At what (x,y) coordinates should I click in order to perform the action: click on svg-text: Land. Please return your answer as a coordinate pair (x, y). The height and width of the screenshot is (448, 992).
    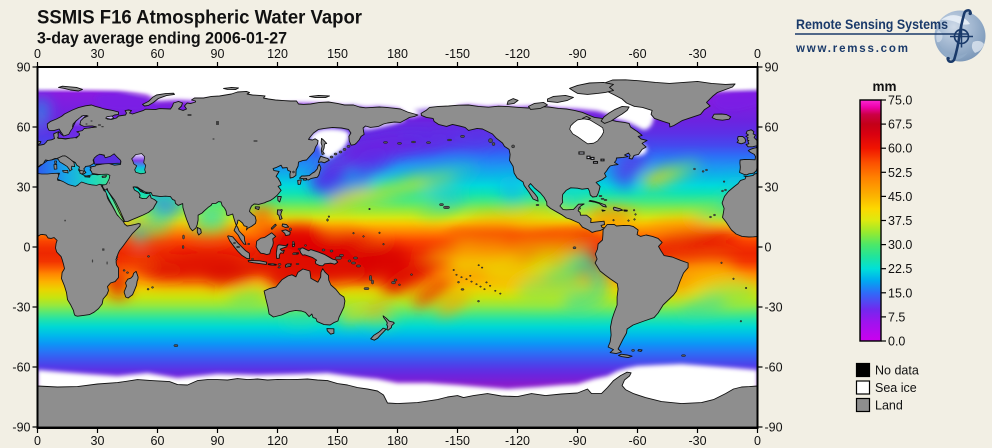
    Looking at the image, I should click on (889, 406).